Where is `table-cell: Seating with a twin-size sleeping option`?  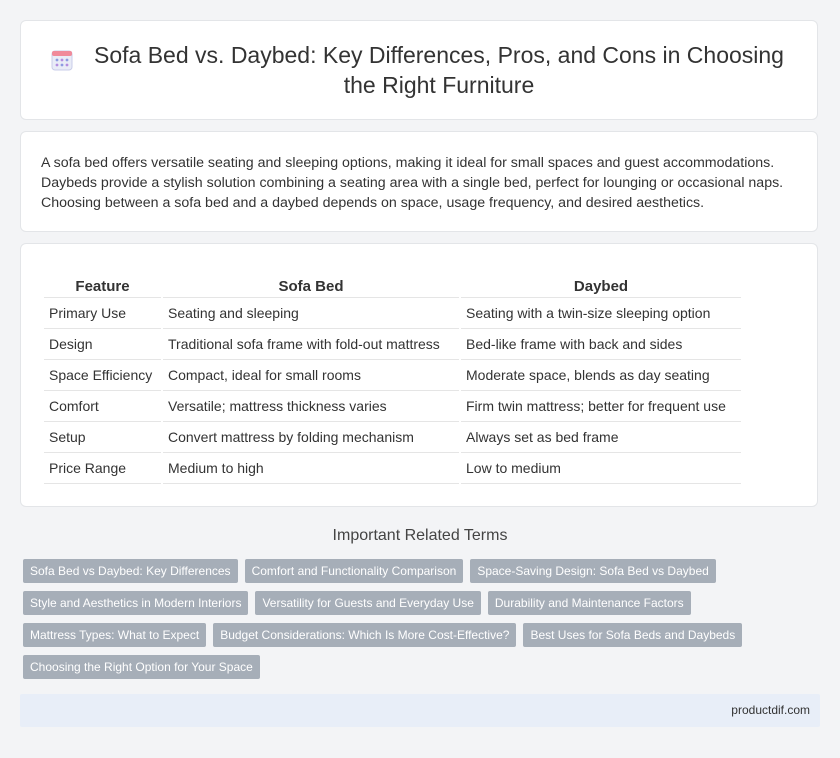
table-cell: Seating with a twin-size sleeping option is located at coordinates (601, 313).